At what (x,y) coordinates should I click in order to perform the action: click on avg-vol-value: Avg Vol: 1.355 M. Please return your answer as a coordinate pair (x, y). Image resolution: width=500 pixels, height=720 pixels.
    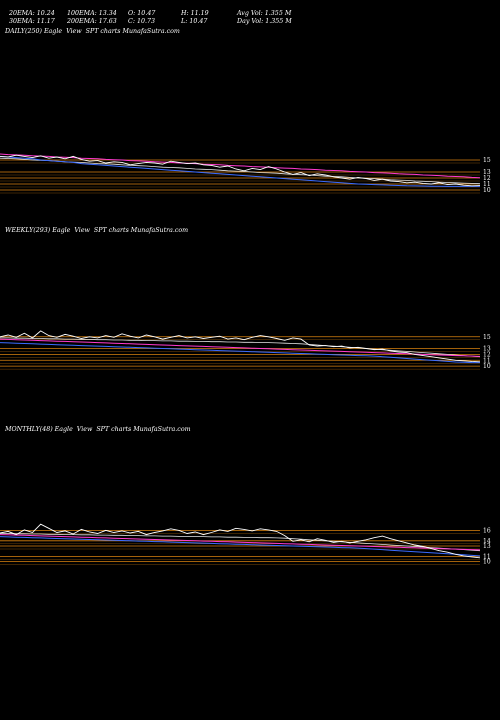
    Looking at the image, I should click on (264, 13).